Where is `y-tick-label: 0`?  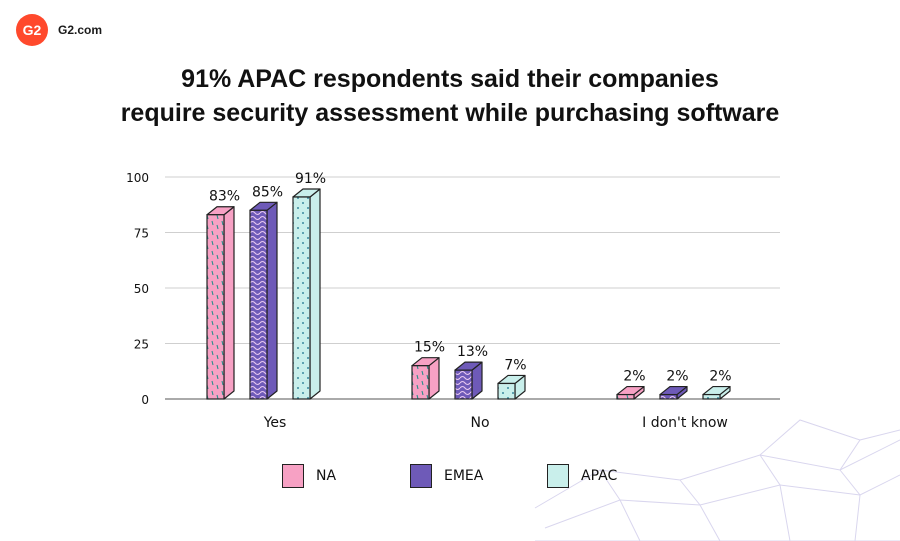 y-tick-label: 0 is located at coordinates (145, 400).